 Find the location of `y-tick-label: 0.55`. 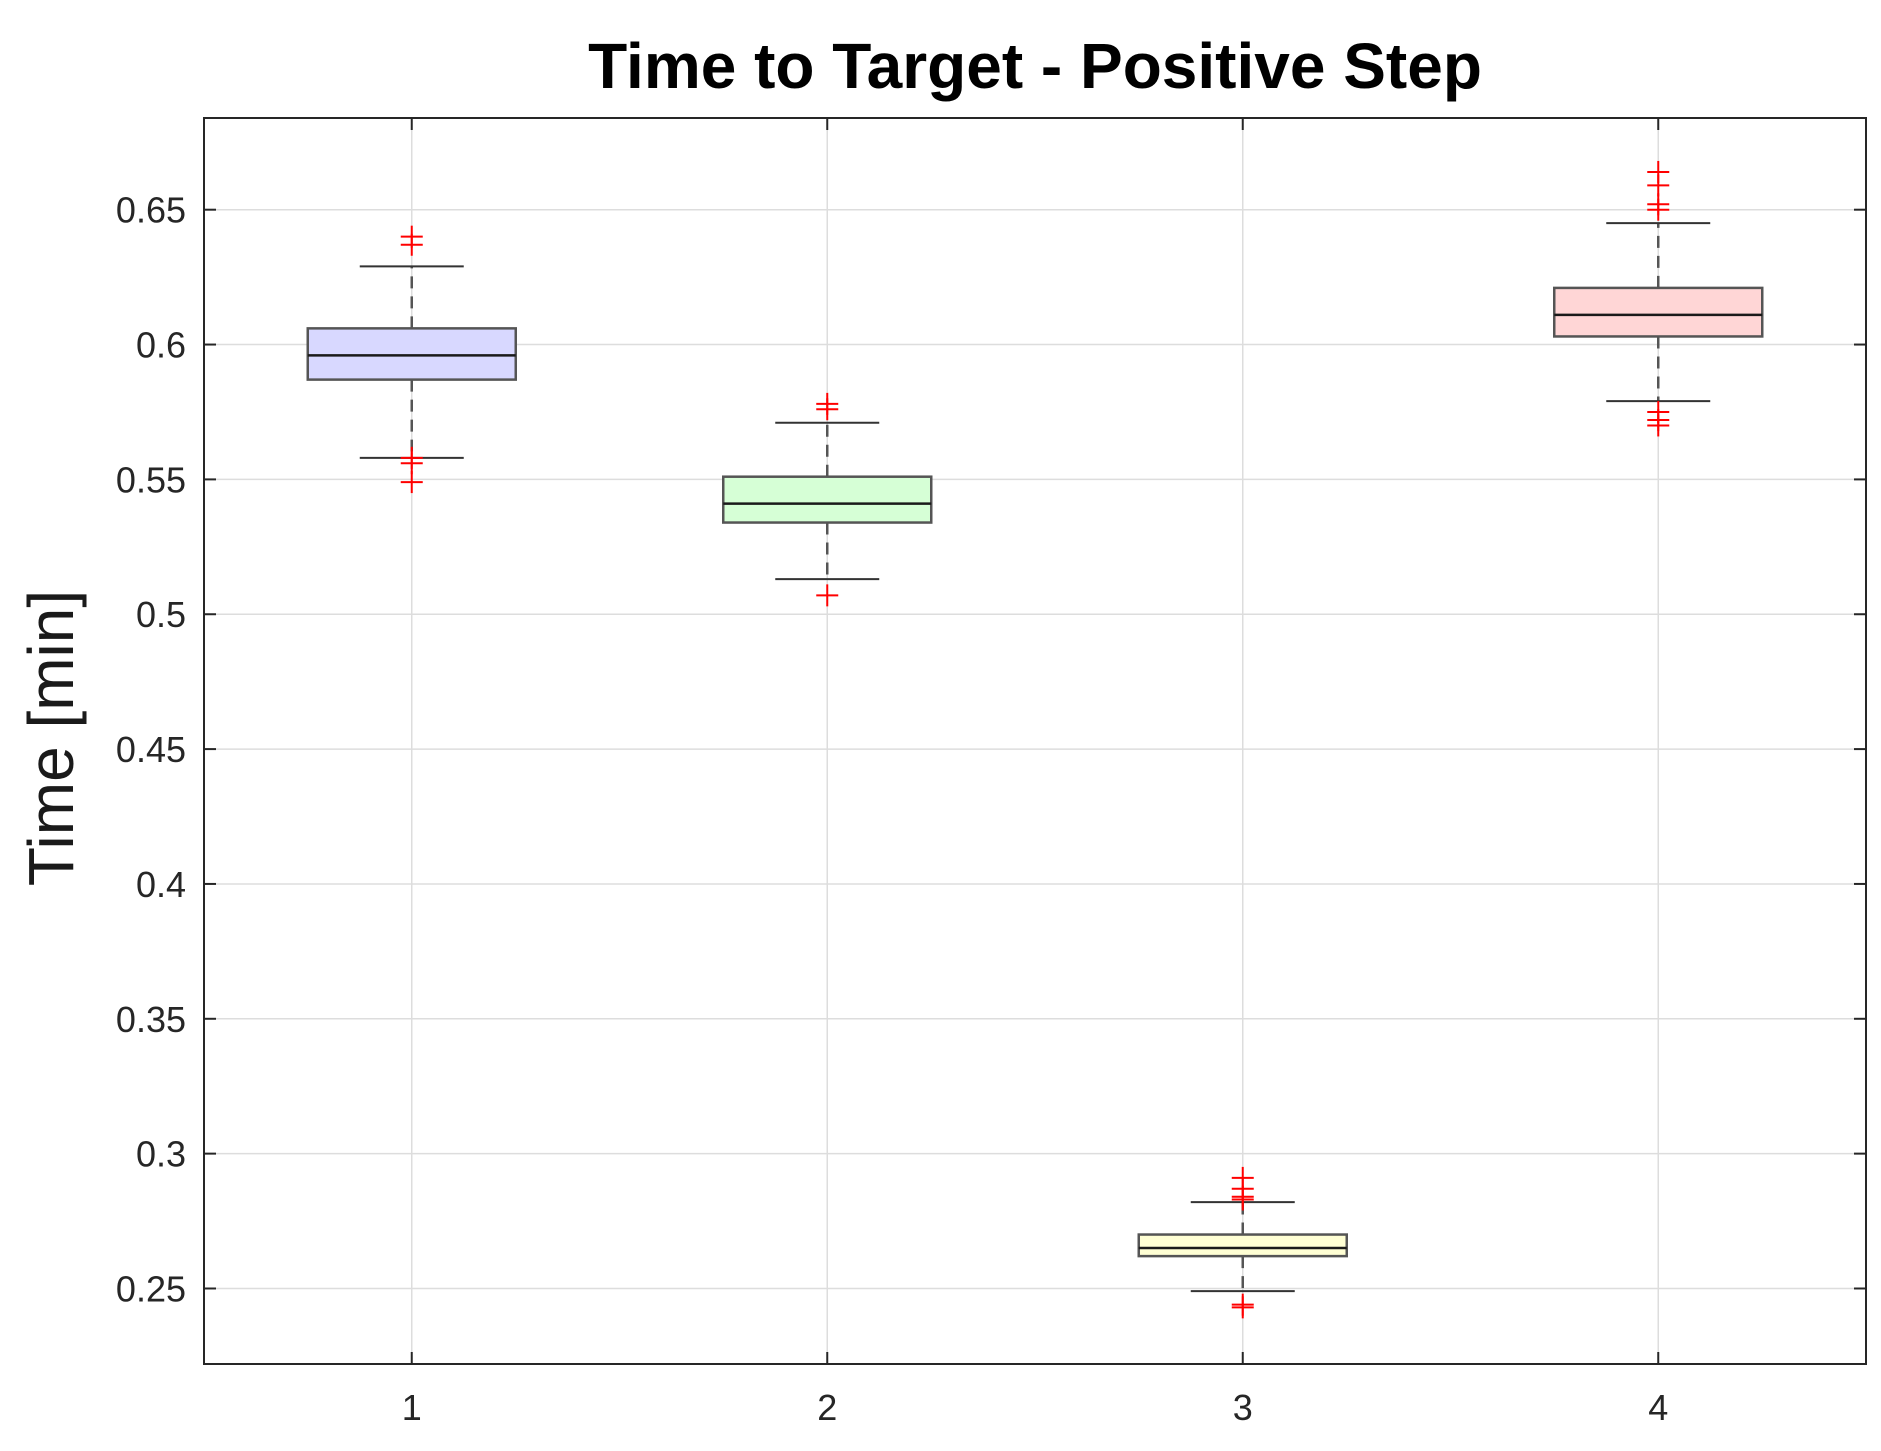

y-tick-label: 0.55 is located at coordinates (151, 479).